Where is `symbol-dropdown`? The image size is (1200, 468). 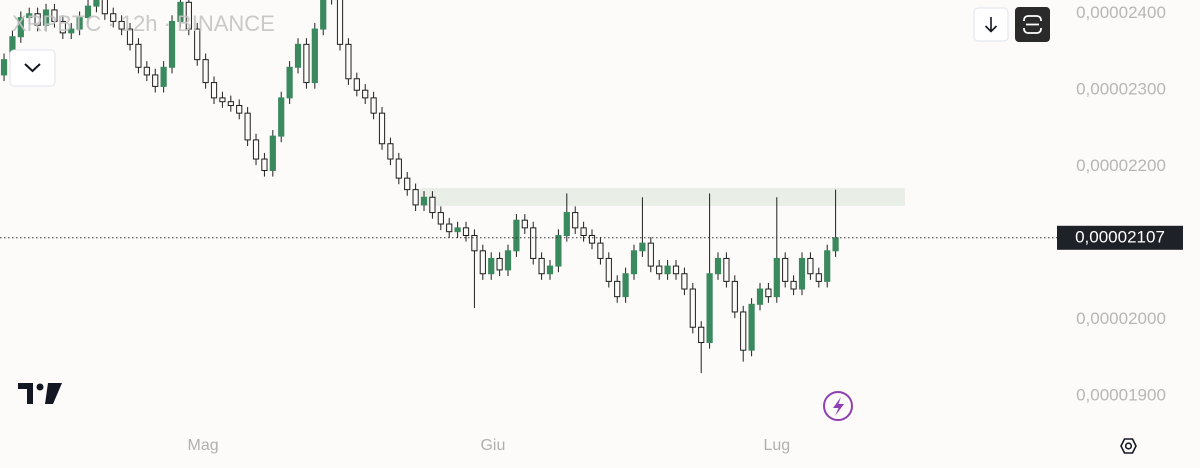
symbol-dropdown is located at coordinates (32, 68).